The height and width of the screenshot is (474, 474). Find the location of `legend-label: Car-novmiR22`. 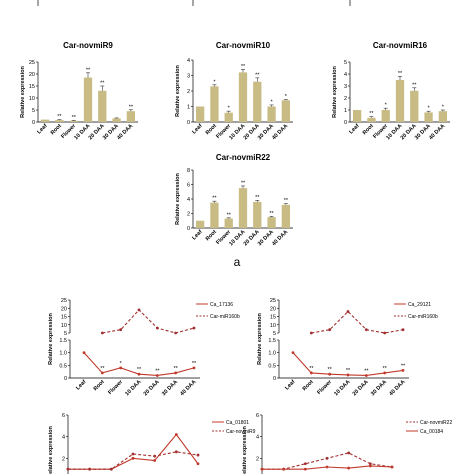

legend-label: Car-novmiR22 is located at coordinates (436, 423).